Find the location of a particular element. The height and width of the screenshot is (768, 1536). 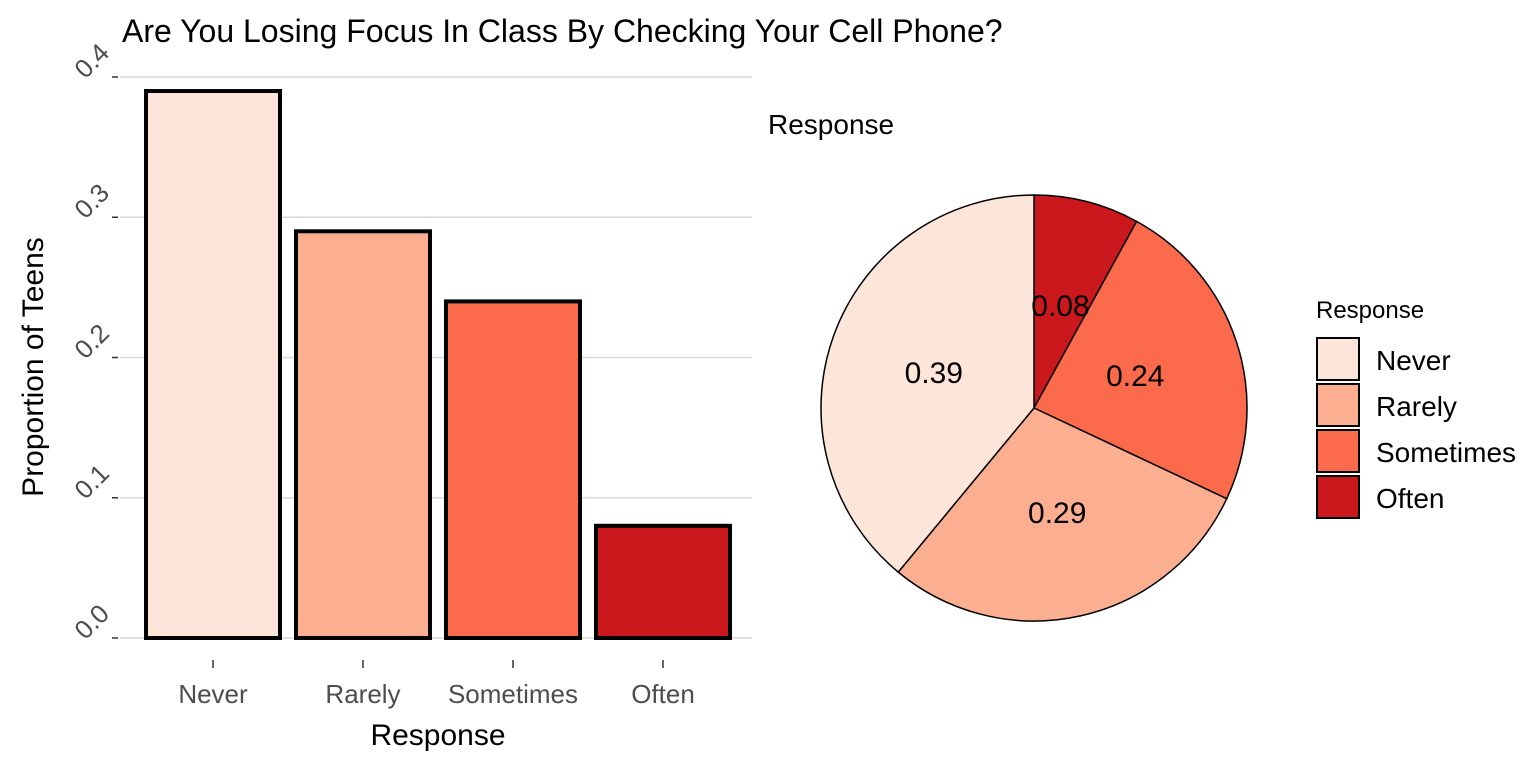

pie-labels: 0.08 0.24 0.29 0.39 is located at coordinates (1035, 410).